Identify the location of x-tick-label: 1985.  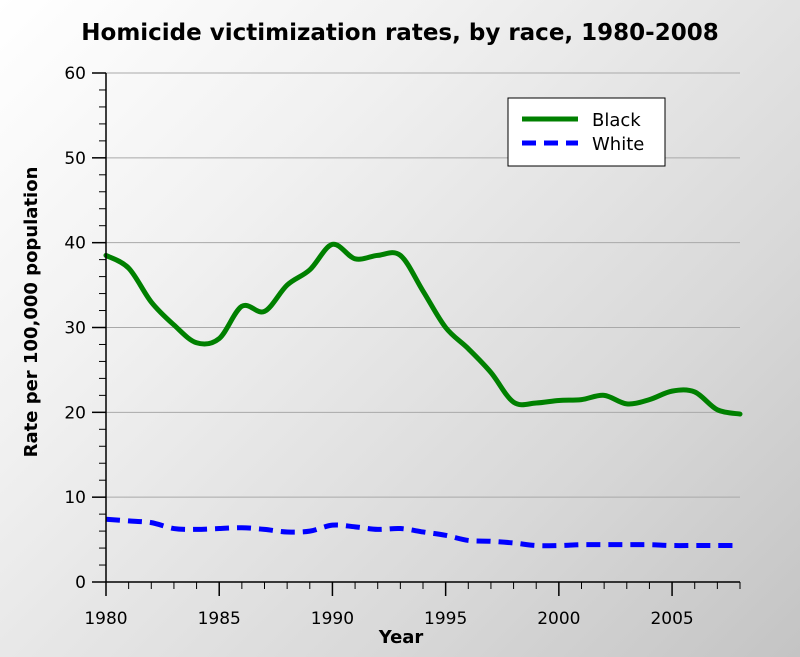
(219, 619).